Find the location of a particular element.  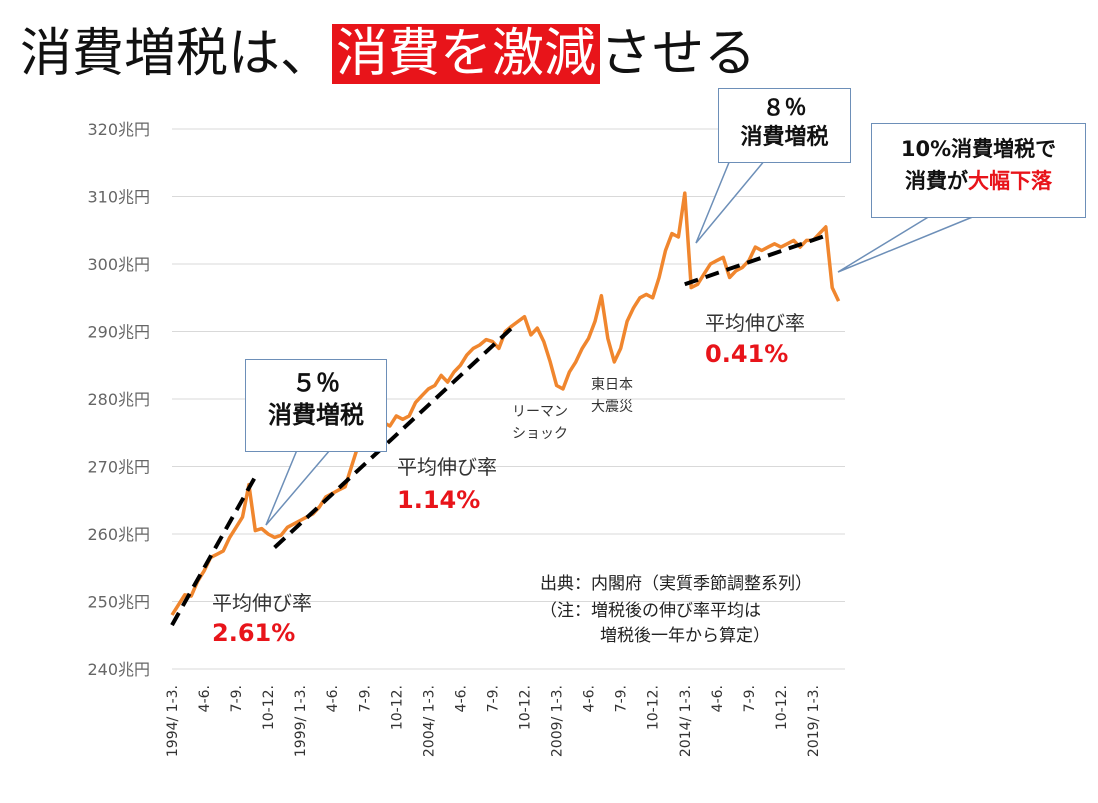

earthquake-label-line1: 東日本 is located at coordinates (612, 385).